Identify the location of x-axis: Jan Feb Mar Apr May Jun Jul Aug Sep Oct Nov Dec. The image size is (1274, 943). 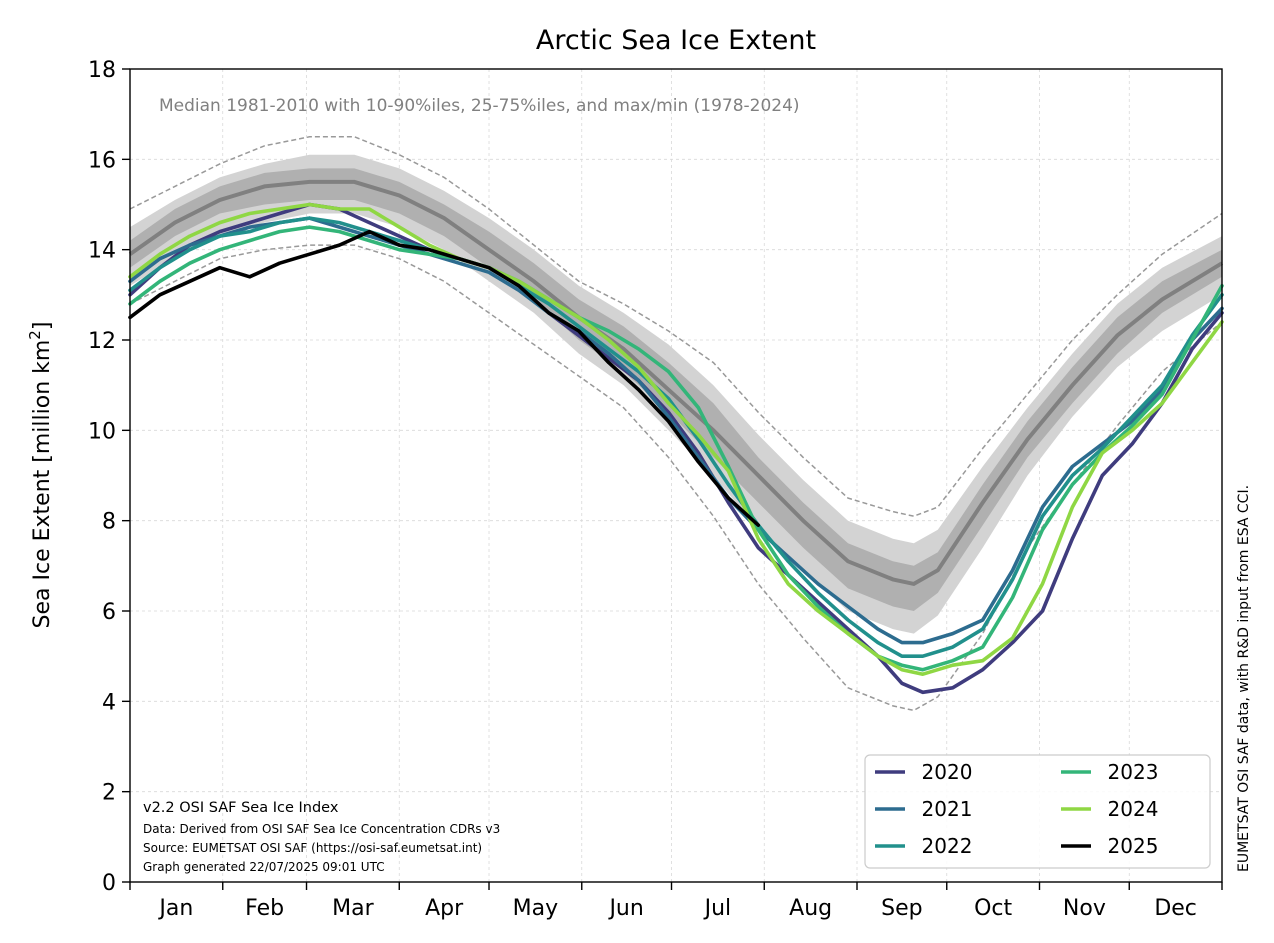
(676, 901).